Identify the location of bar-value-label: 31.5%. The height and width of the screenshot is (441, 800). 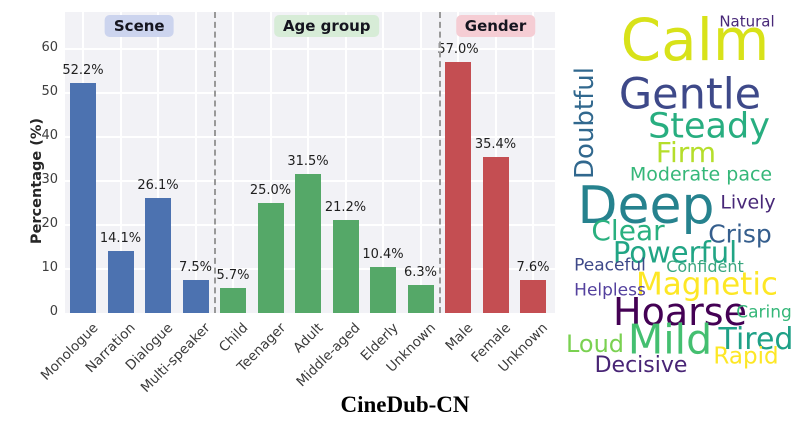
(308, 162).